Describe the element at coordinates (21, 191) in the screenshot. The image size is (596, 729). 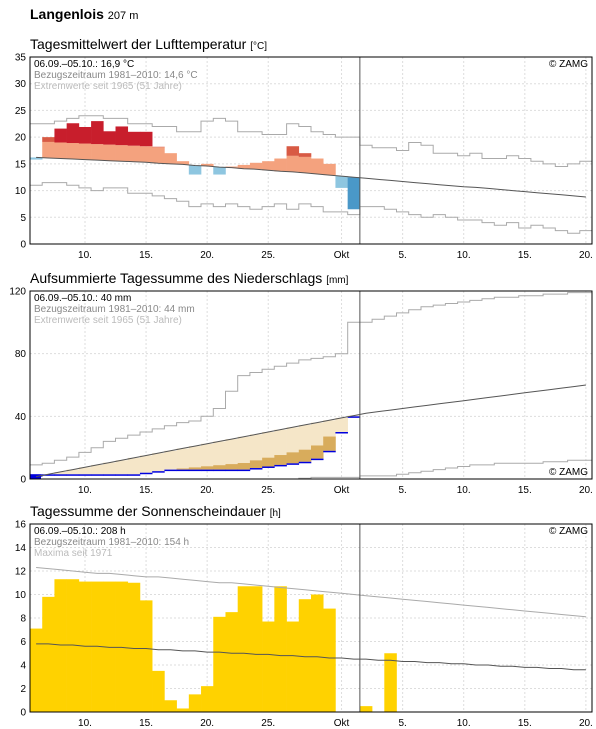
I see `temperature-ytick-label: 10` at that location.